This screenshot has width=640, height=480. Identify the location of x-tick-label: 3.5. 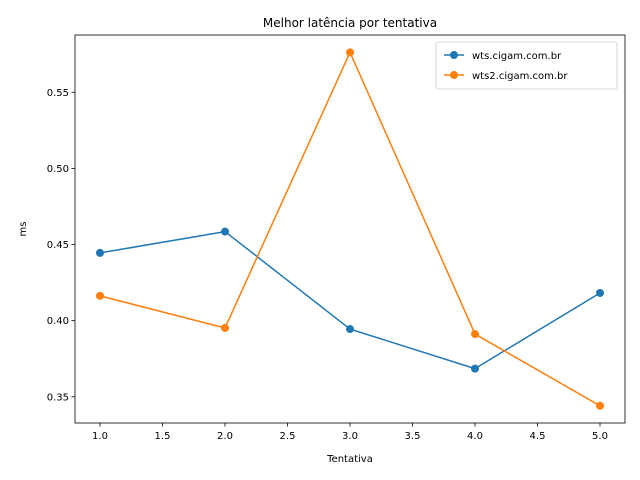
(413, 436).